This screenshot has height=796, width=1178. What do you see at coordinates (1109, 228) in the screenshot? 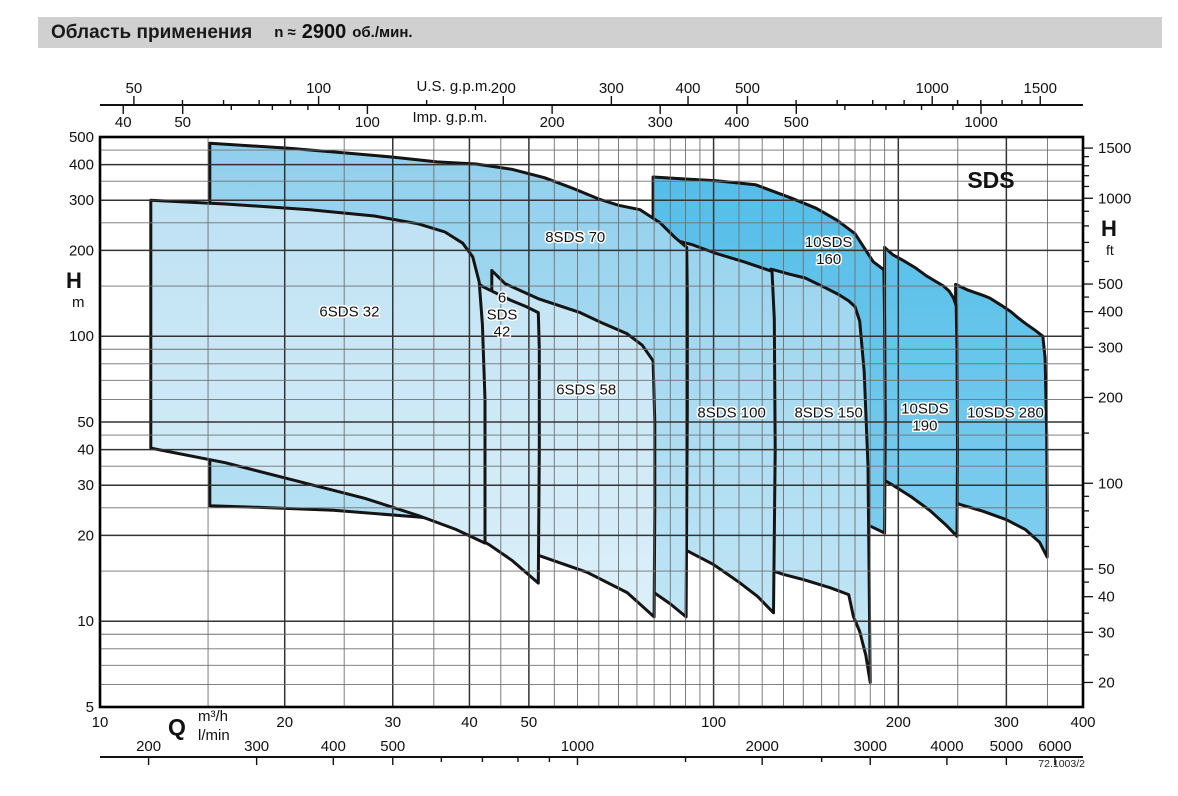
I see `h-right-axis-label: H` at bounding box center [1109, 228].